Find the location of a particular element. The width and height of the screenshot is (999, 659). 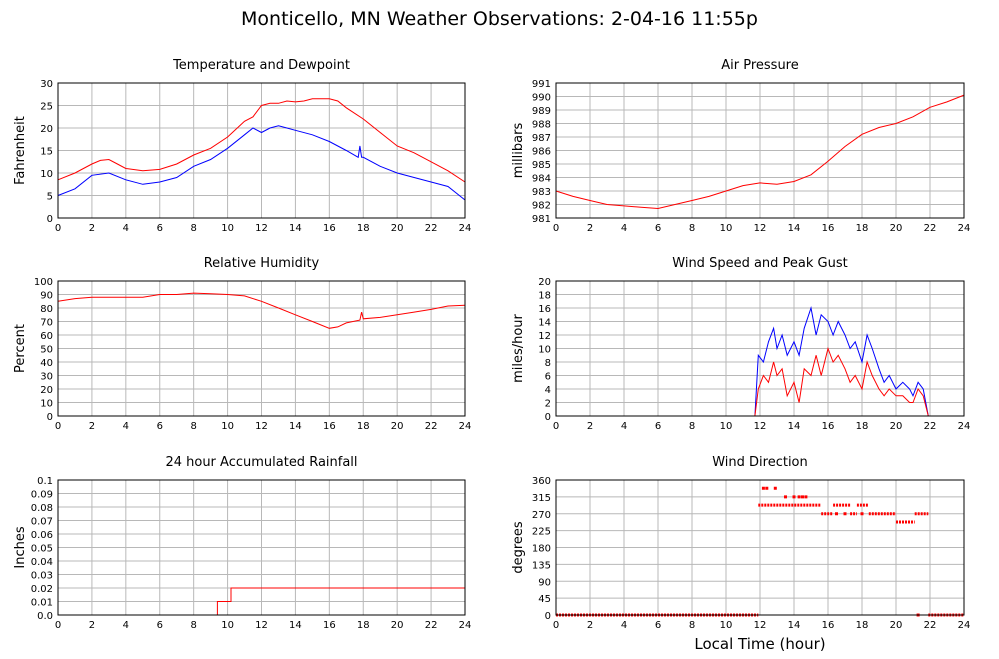

y-tick-label: 0.01 is located at coordinates (42, 603).